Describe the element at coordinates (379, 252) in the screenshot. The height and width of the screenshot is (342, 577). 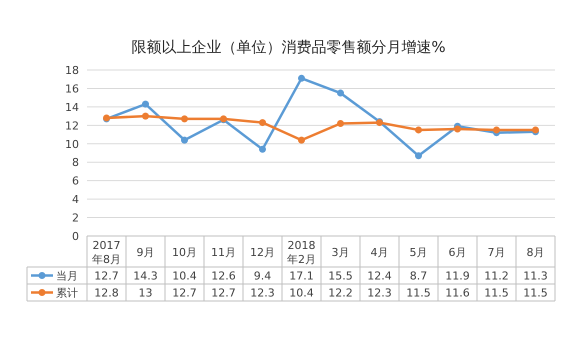
I see `x-tick-label: 4月` at that location.